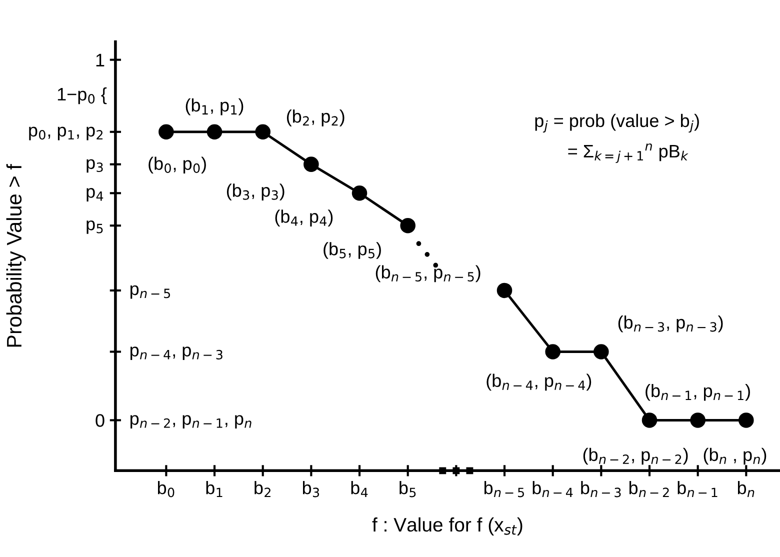 Image resolution: width=780 pixels, height=557 pixels. Describe the element at coordinates (16, 255) in the screenshot. I see `y-axis-title: Probability Value > f` at that location.